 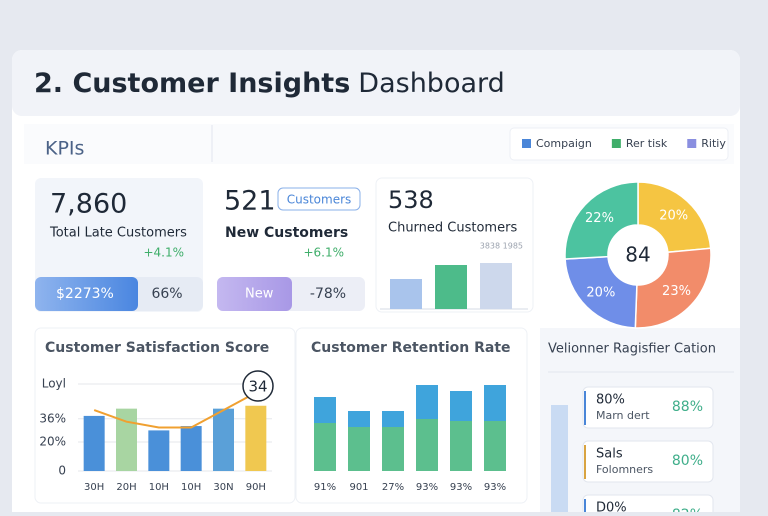 I want to click on kpi-pill-text: New, so click(x=259, y=294).